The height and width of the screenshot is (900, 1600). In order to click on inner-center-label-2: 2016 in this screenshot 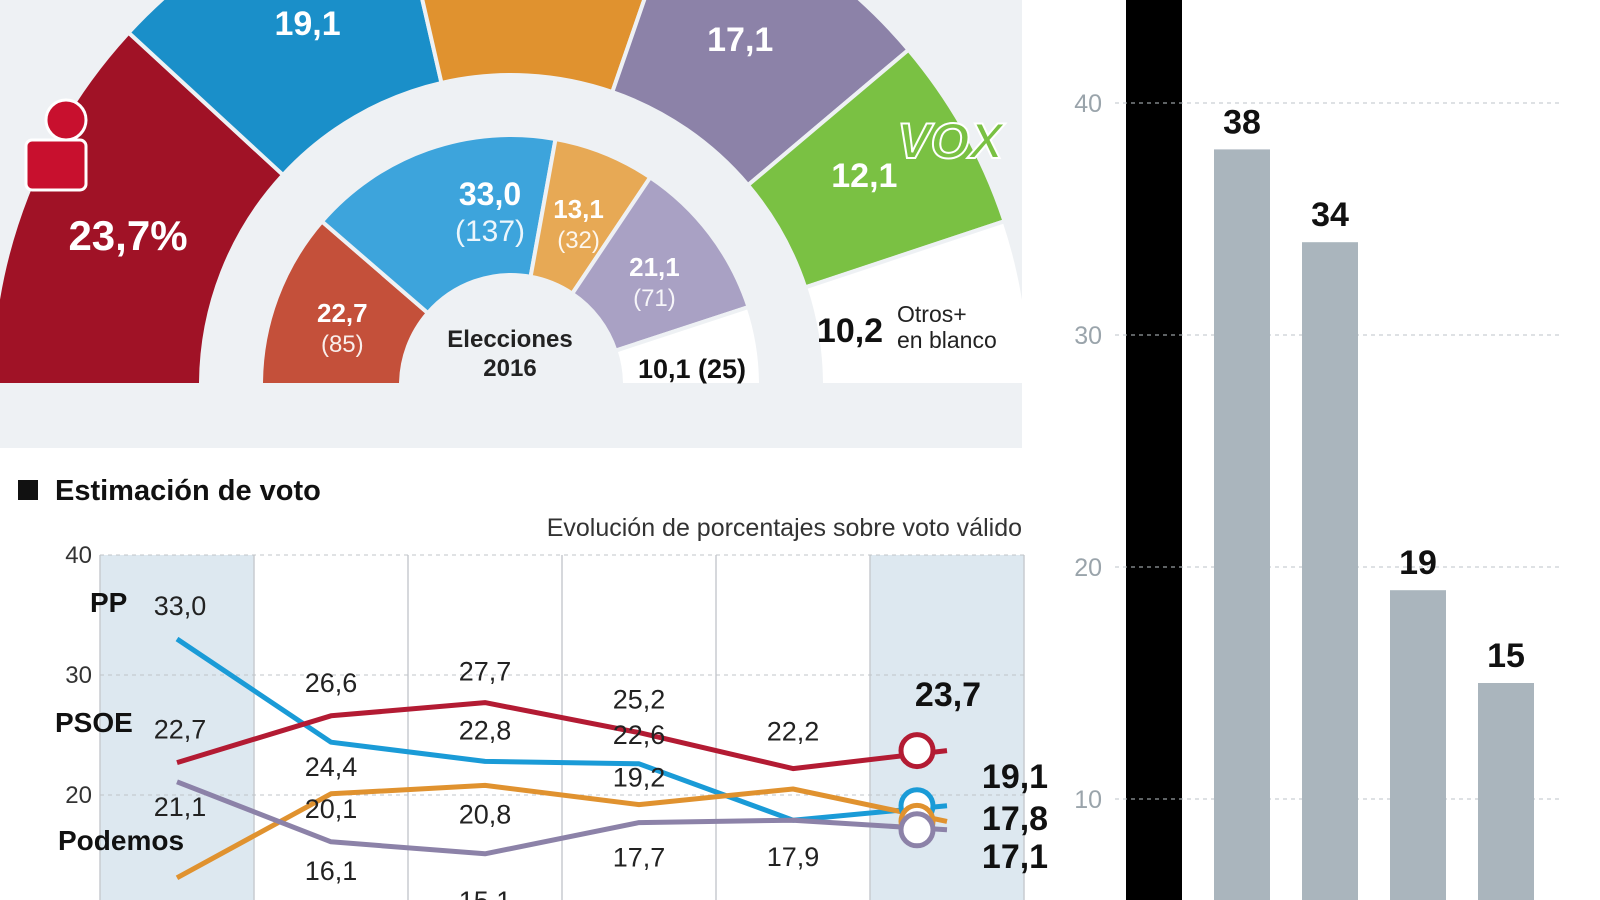, I will do `click(509, 368)`.